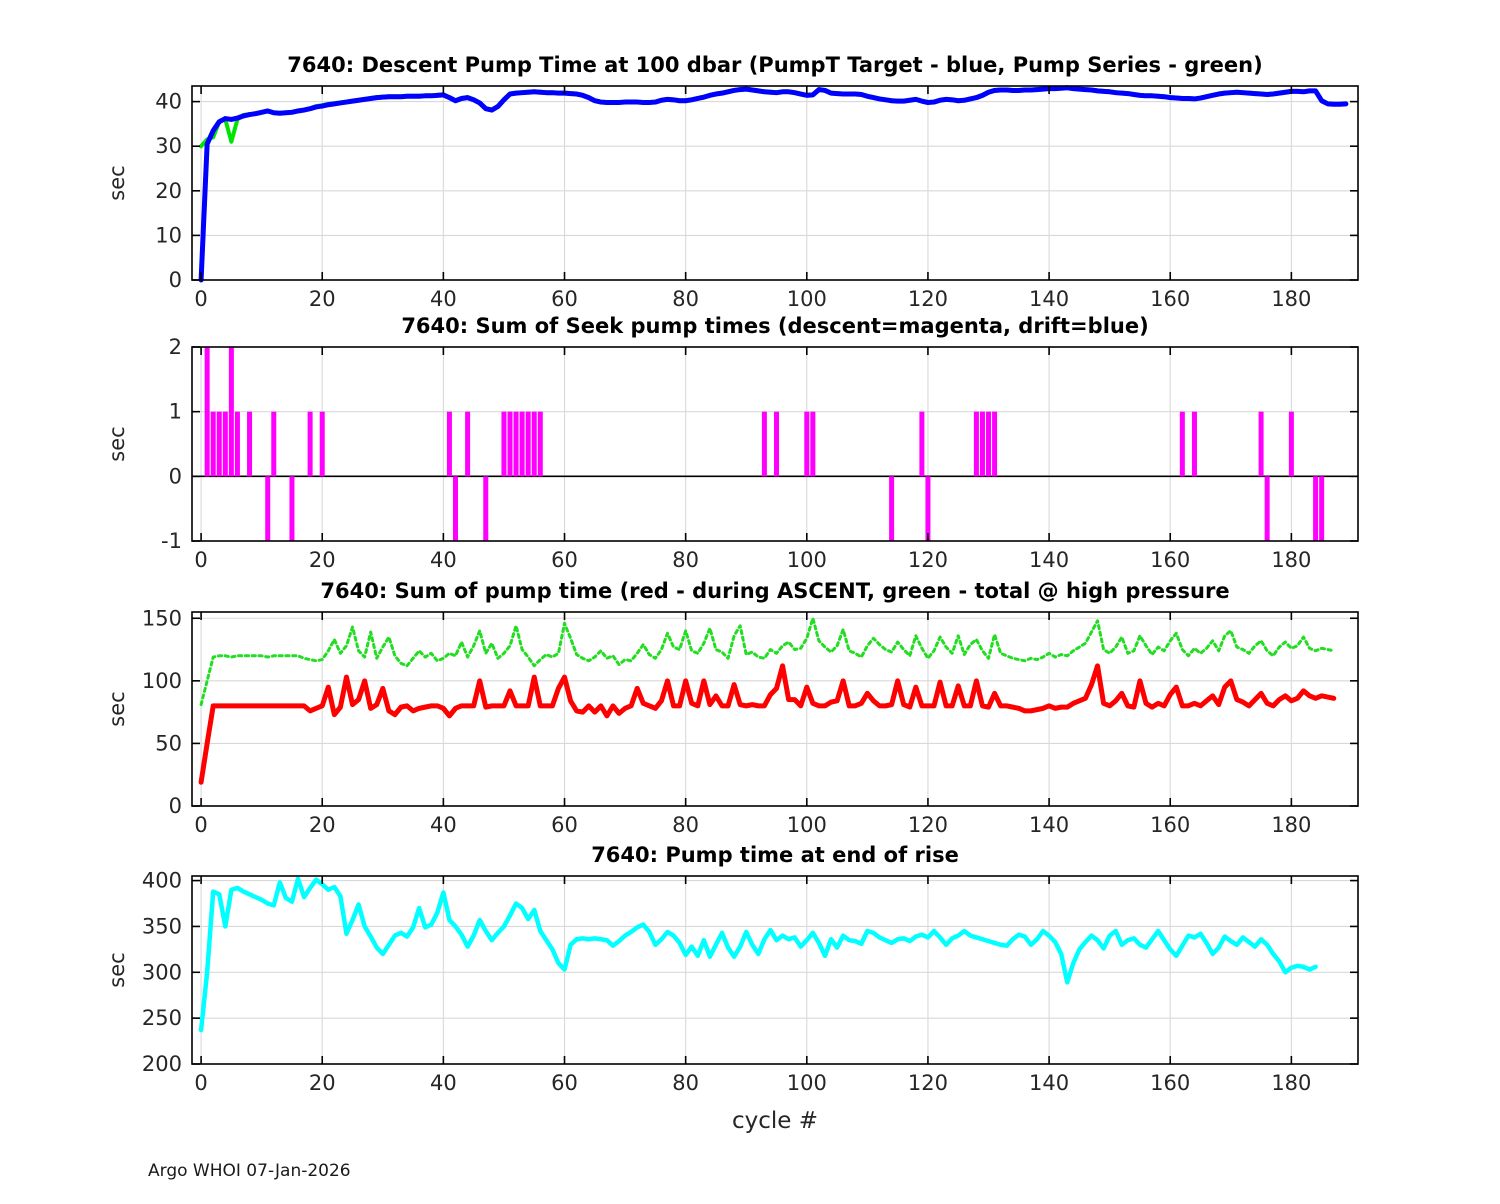 This screenshot has height=1204, width=1500. Describe the element at coordinates (758, 954) in the screenshot. I see `series-line-pump-time-at-end-of-rise` at that location.